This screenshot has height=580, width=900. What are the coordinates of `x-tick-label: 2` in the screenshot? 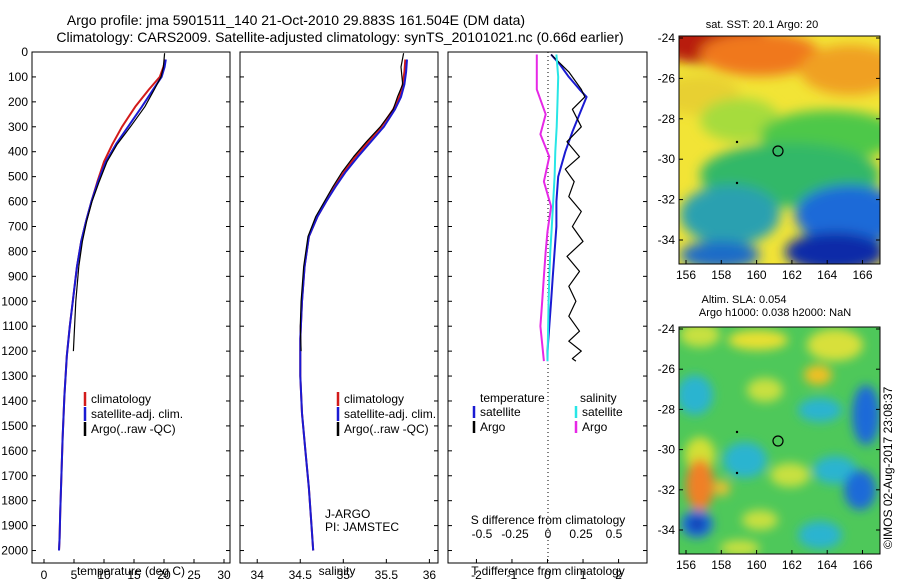 It's located at (618, 574).